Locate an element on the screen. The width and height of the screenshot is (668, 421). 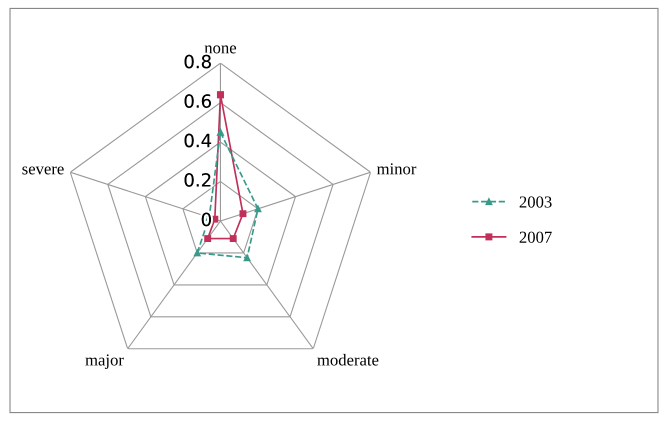
y-tick-label: 0 is located at coordinates (206, 219).